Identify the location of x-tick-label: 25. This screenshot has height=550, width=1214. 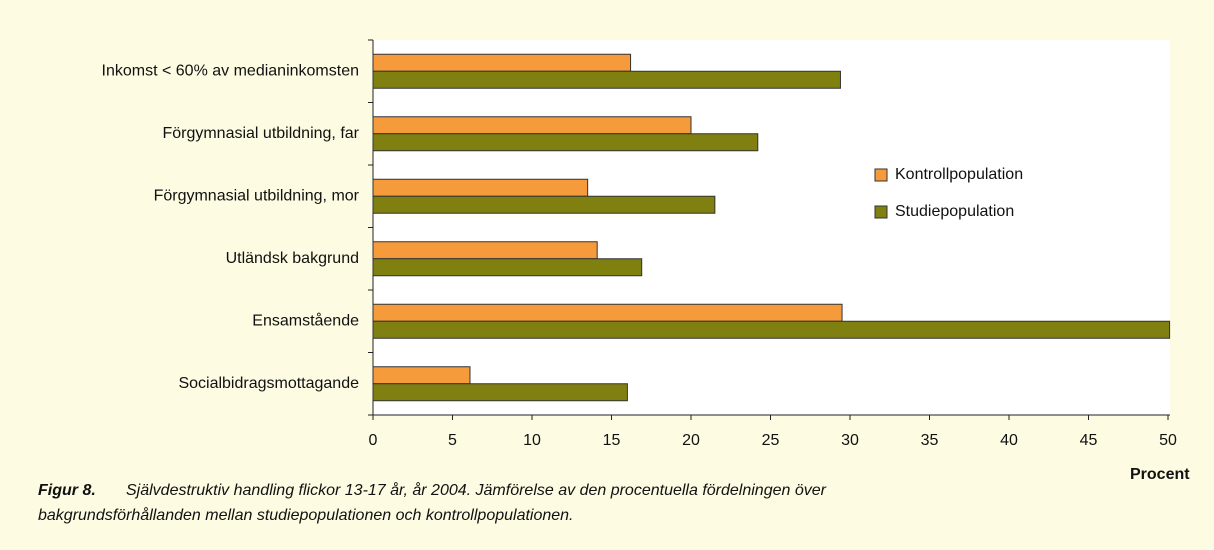
(771, 440).